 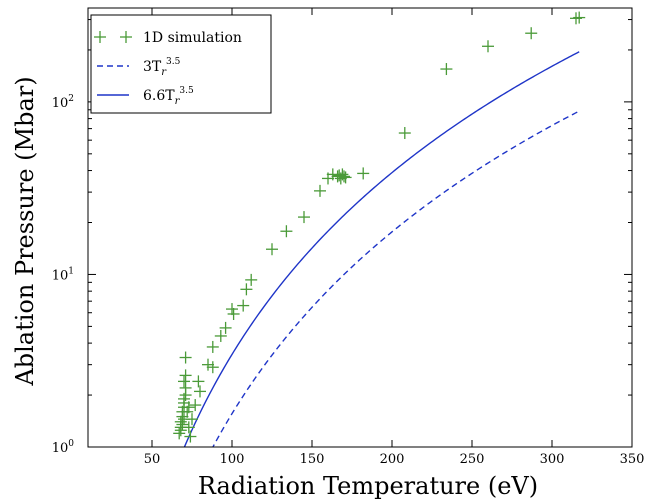 What do you see at coordinates (63, 274) in the screenshot?
I see `y-tick-label: 10¹` at bounding box center [63, 274].